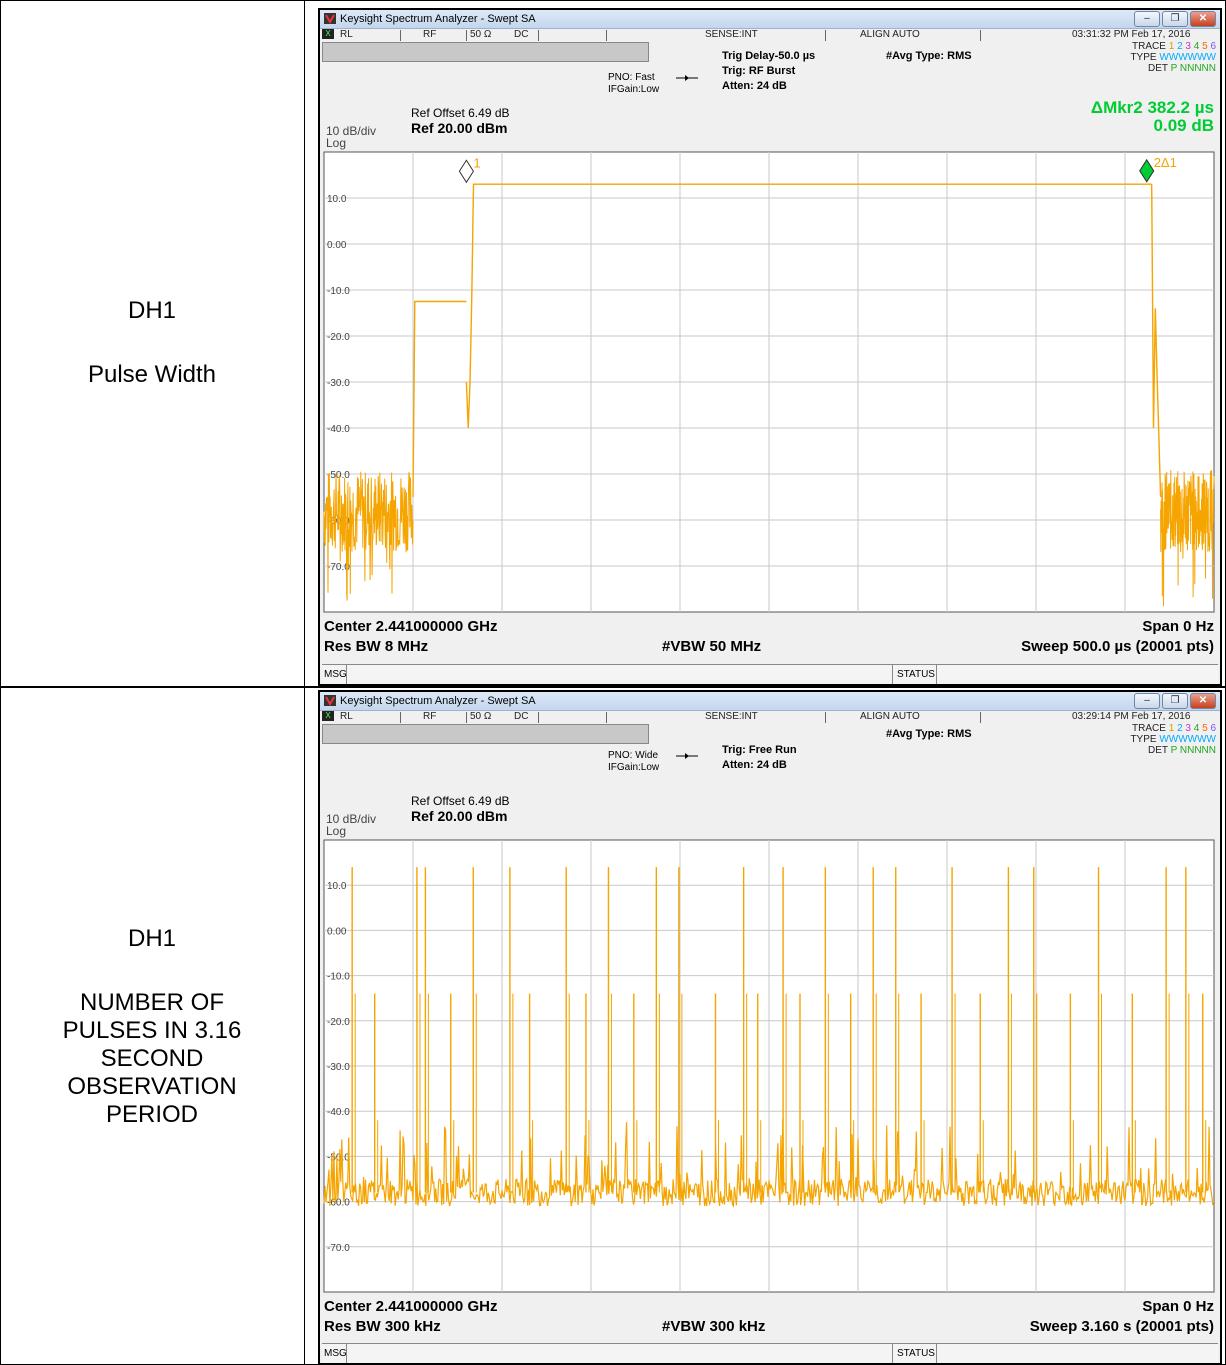  Describe the element at coordinates (338, 1248) in the screenshot. I see `y-tick-label: -70.0` at that location.